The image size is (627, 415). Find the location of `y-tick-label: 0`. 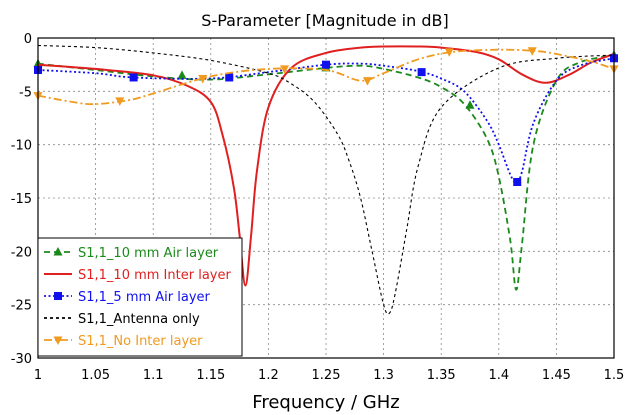

y-tick-label: 0 is located at coordinates (28, 39).